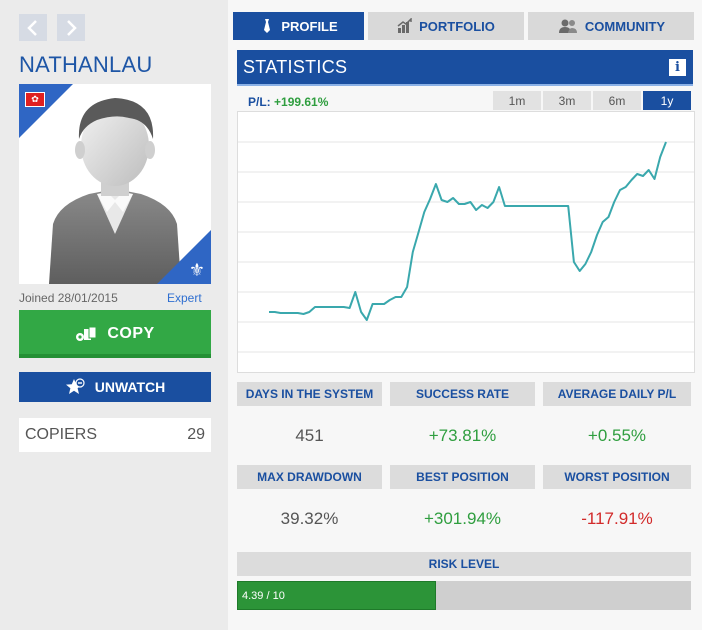 This screenshot has width=702, height=630. Describe the element at coordinates (86, 333) in the screenshot. I see `copy-icon` at that location.